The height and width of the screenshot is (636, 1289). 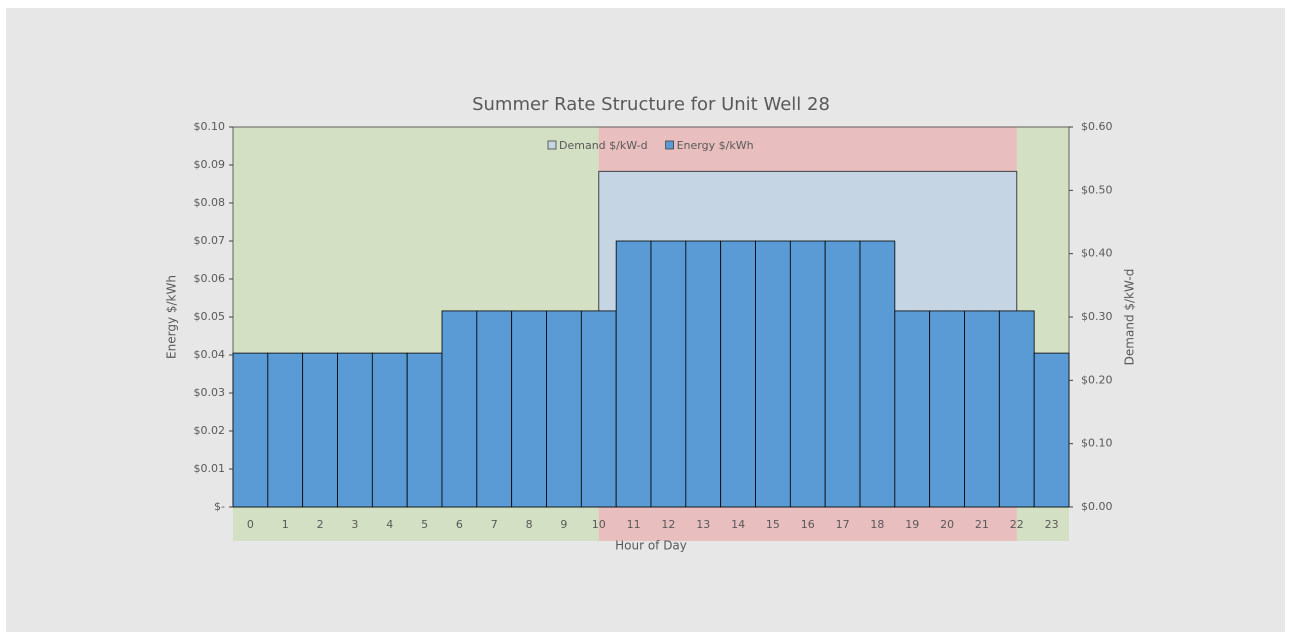 What do you see at coordinates (210, 316) in the screenshot?
I see `y-tick-label: $0.05` at bounding box center [210, 316].